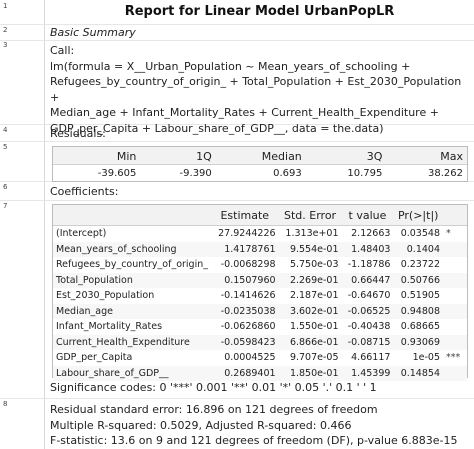 This screenshot has width=474, height=449. I want to click on coef-stderr: 5.750e-03, so click(314, 265).